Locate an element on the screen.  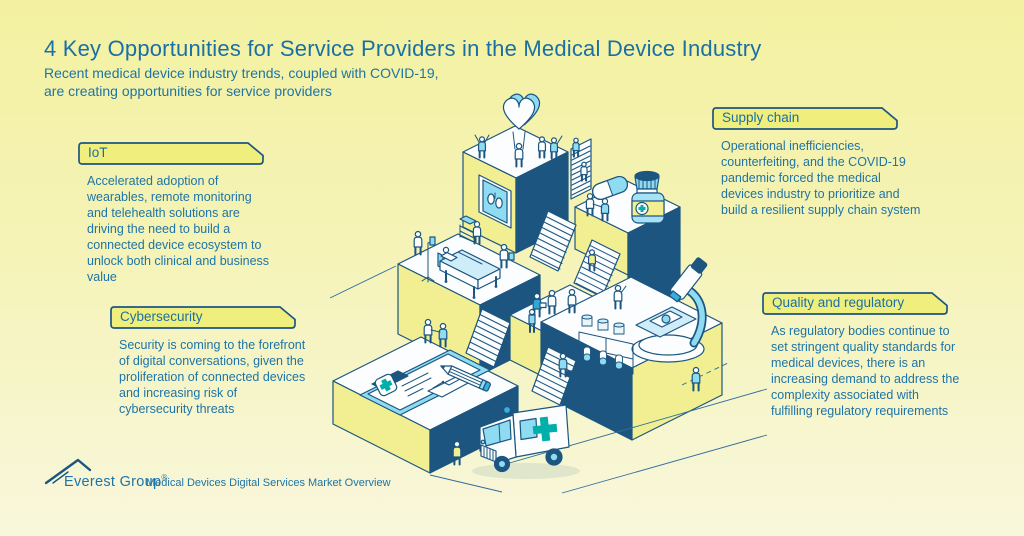
heart-icon is located at coordinates (521, 111).